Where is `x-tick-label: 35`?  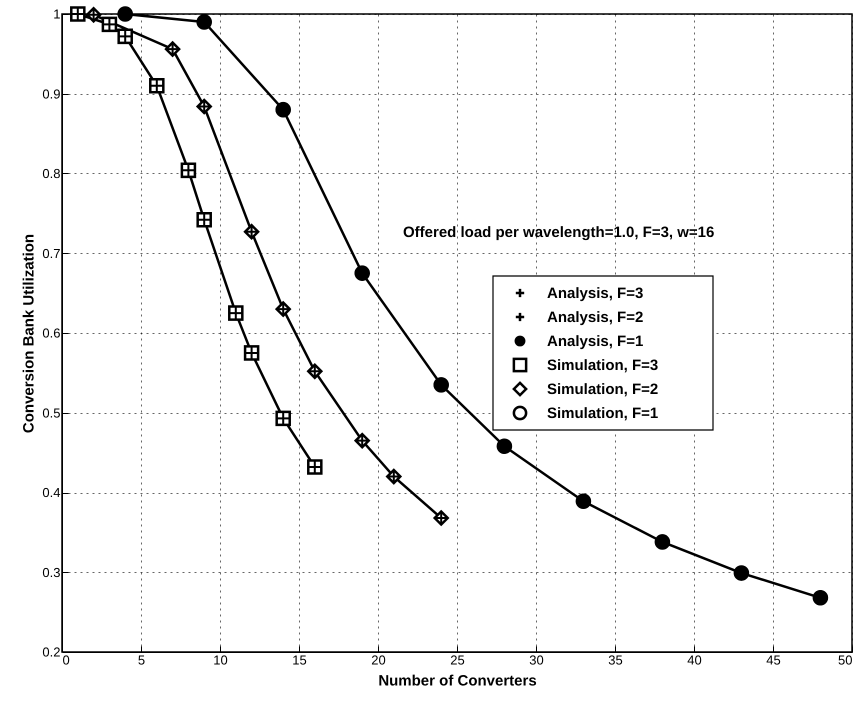 x-tick-label: 35 is located at coordinates (615, 660).